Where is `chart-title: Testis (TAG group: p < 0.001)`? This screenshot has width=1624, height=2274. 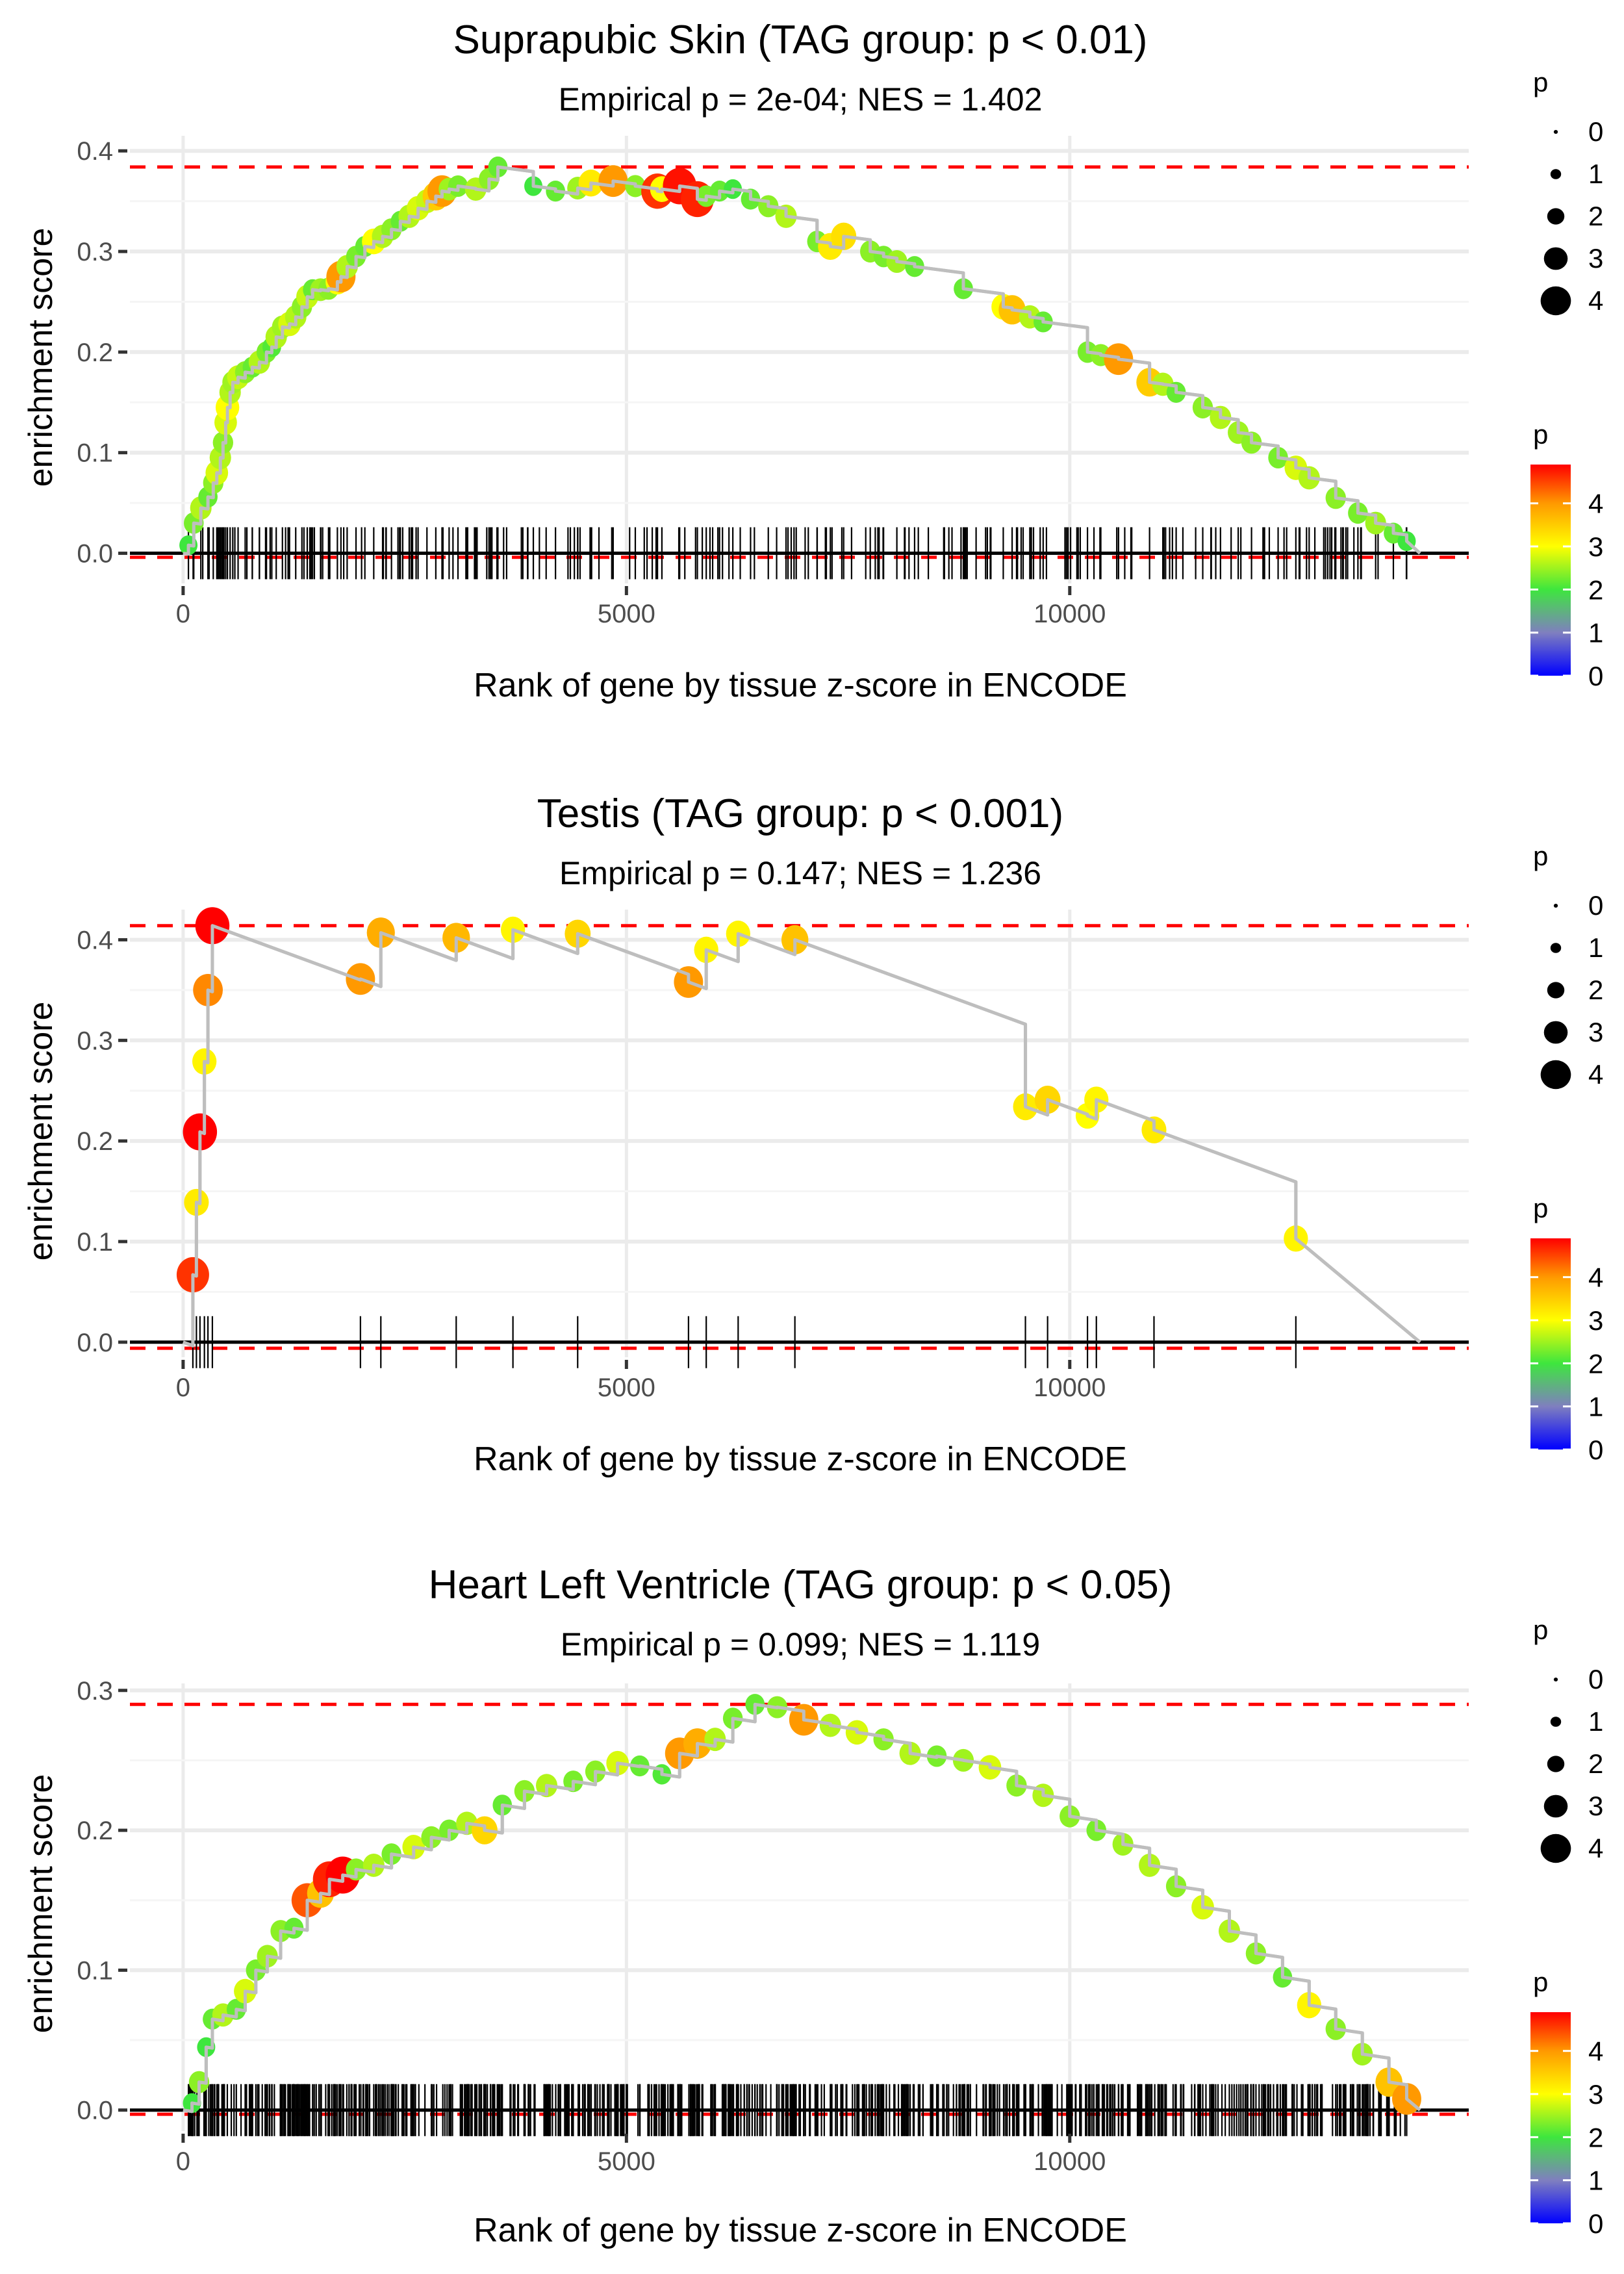 chart-title: Testis (TAG group: p < 0.001) is located at coordinates (800, 813).